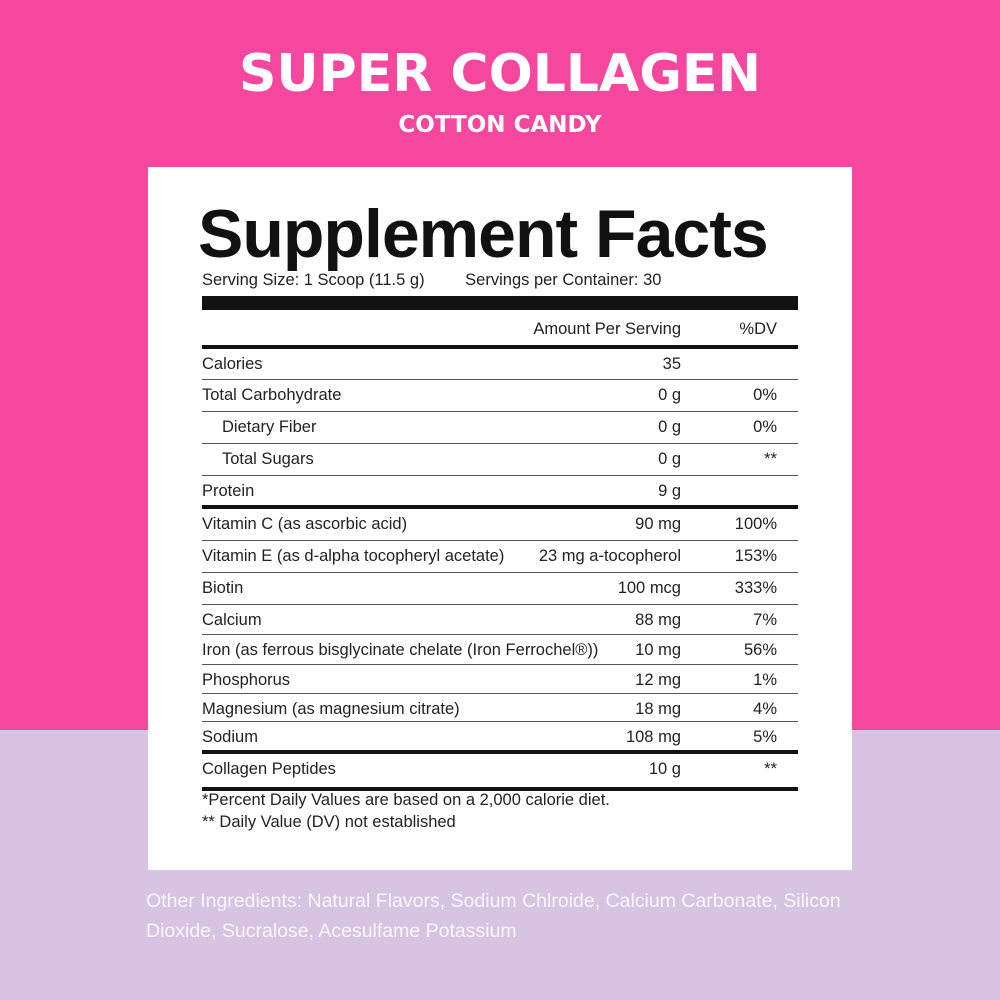  What do you see at coordinates (269, 427) in the screenshot?
I see `nutrient-name: Dietary Fiber` at bounding box center [269, 427].